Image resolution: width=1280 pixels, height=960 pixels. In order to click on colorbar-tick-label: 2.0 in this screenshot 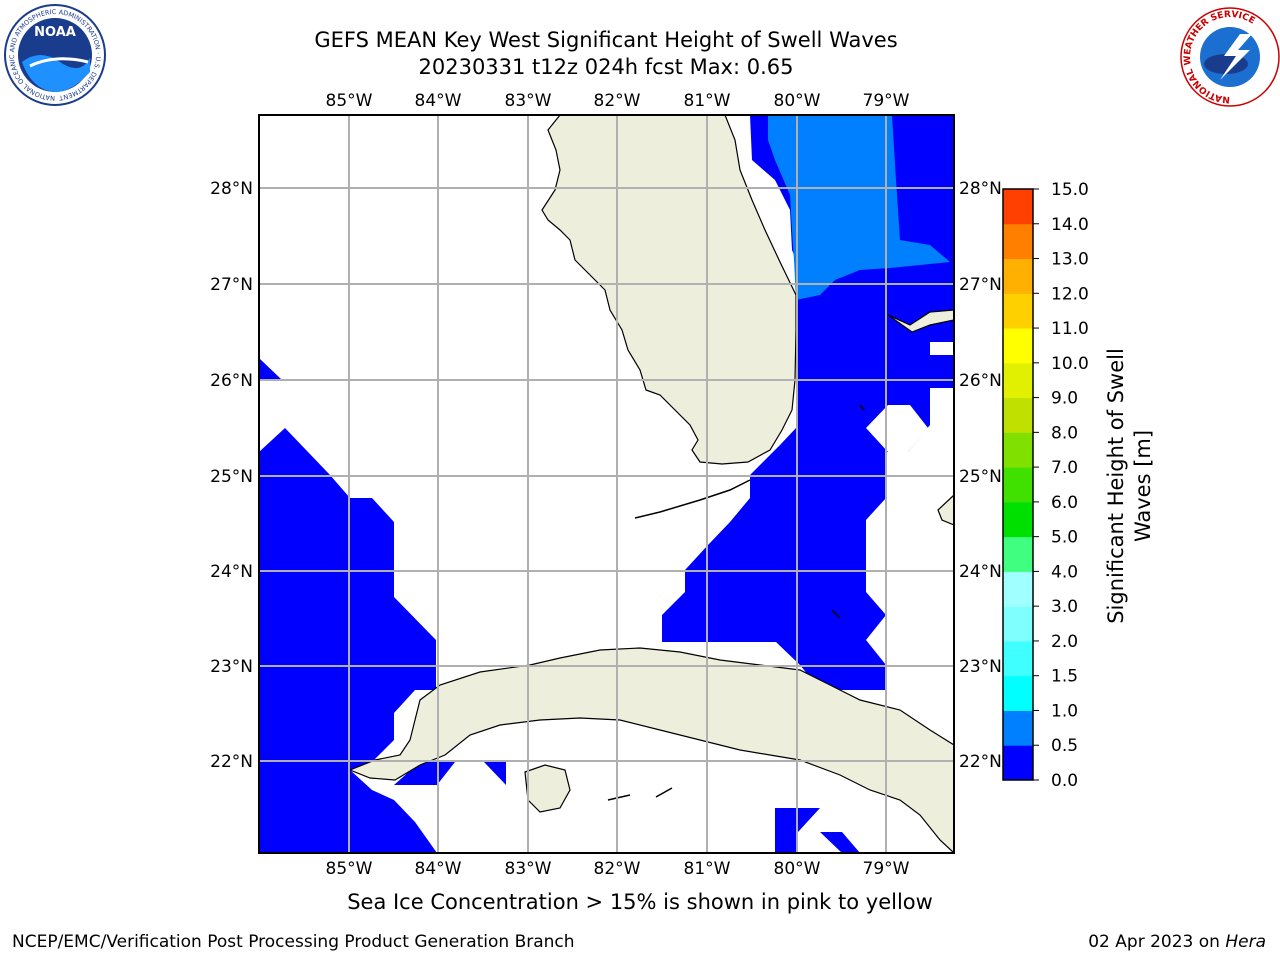, I will do `click(1064, 642)`.